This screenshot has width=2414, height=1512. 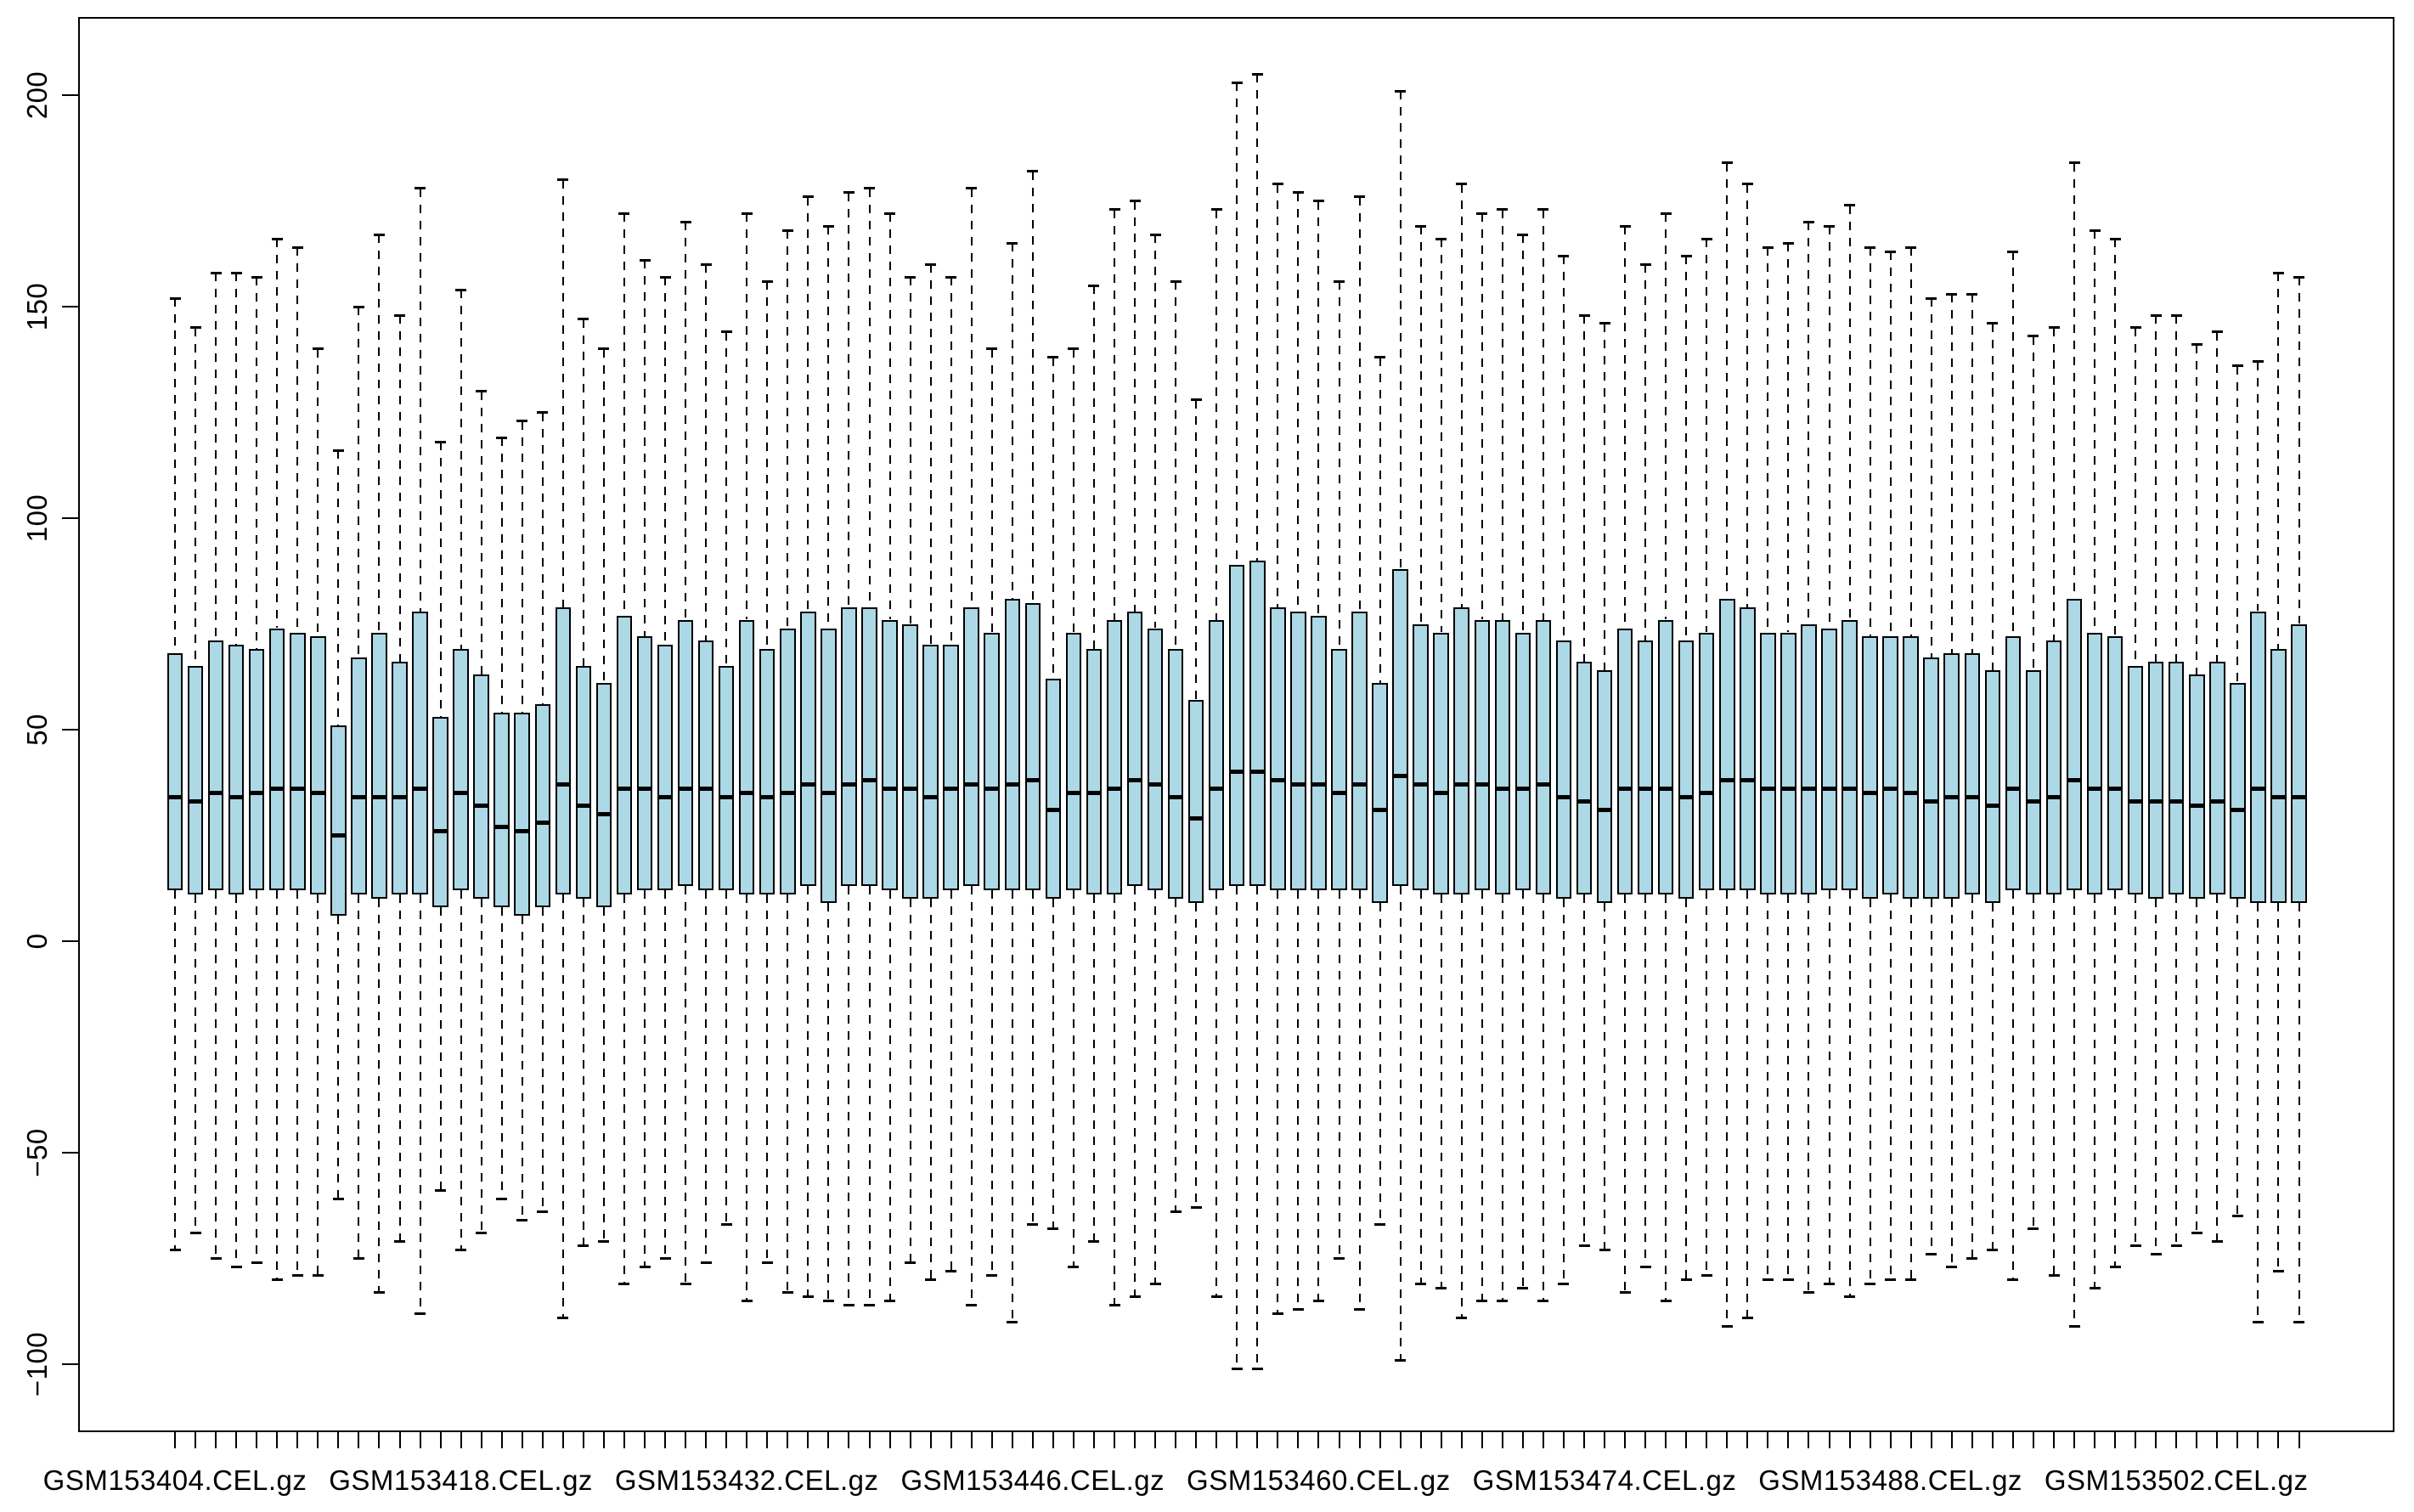 What do you see at coordinates (37, 941) in the screenshot?
I see `y-tick-label-text: 0` at bounding box center [37, 941].